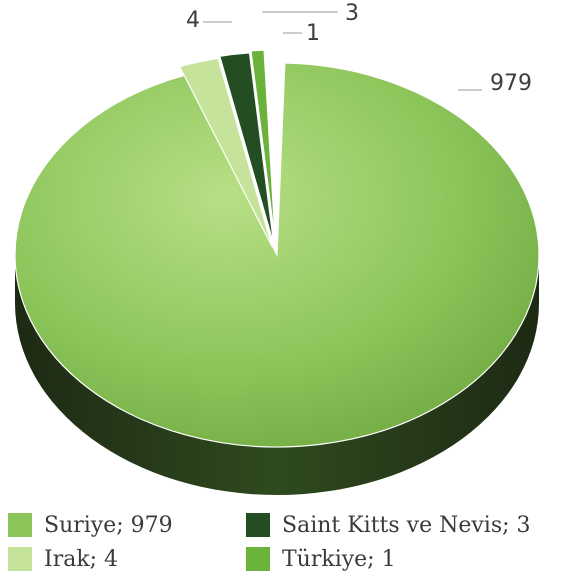 This screenshot has height=585, width=574. I want to click on legend-item-turkiye: Türkiye; 1, so click(321, 559).